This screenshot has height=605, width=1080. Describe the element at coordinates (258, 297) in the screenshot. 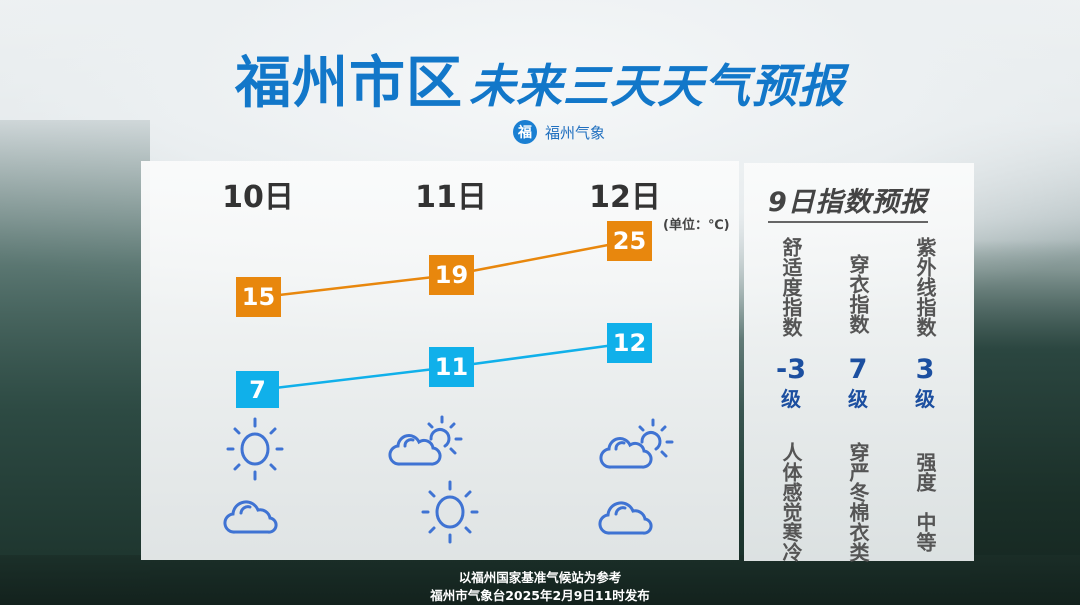

I see `high-temp-10: 15` at that location.